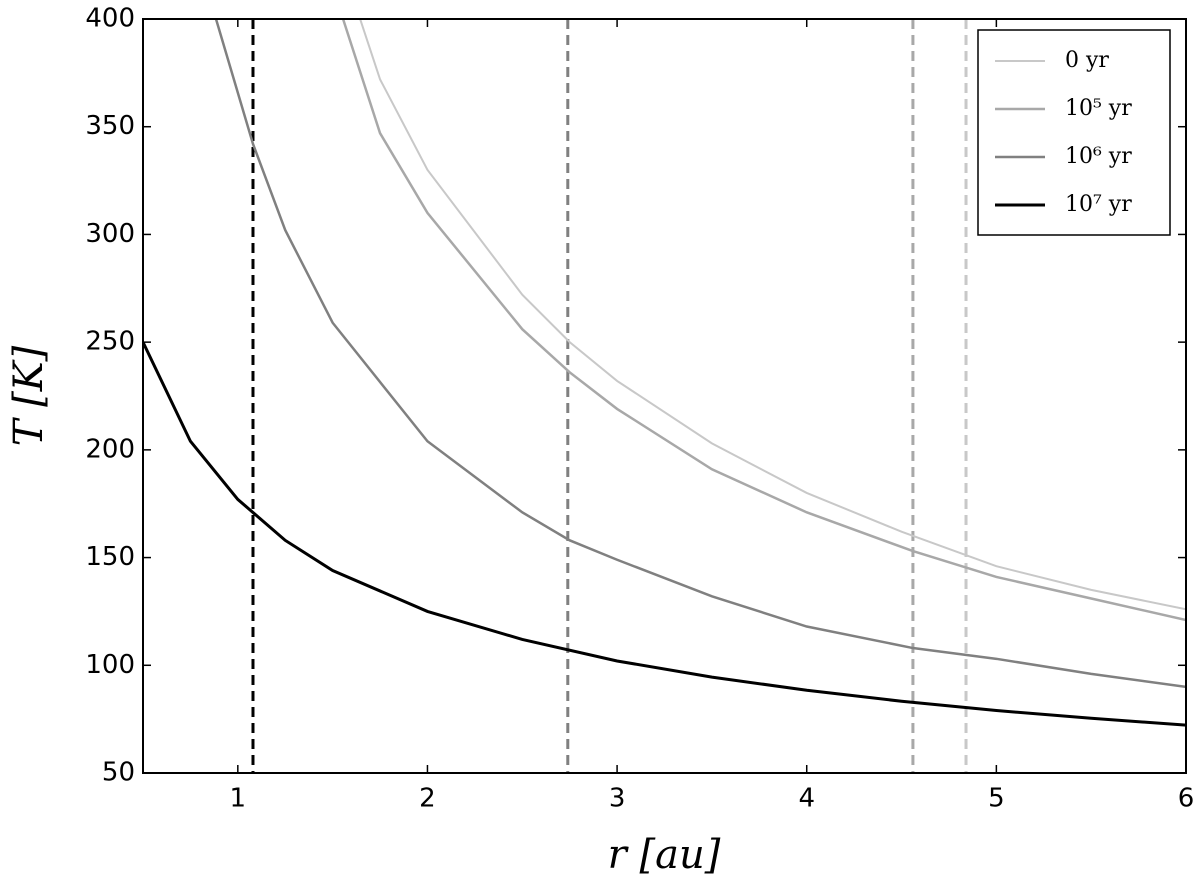  I want to click on x-tick-label: 5, so click(996, 799).